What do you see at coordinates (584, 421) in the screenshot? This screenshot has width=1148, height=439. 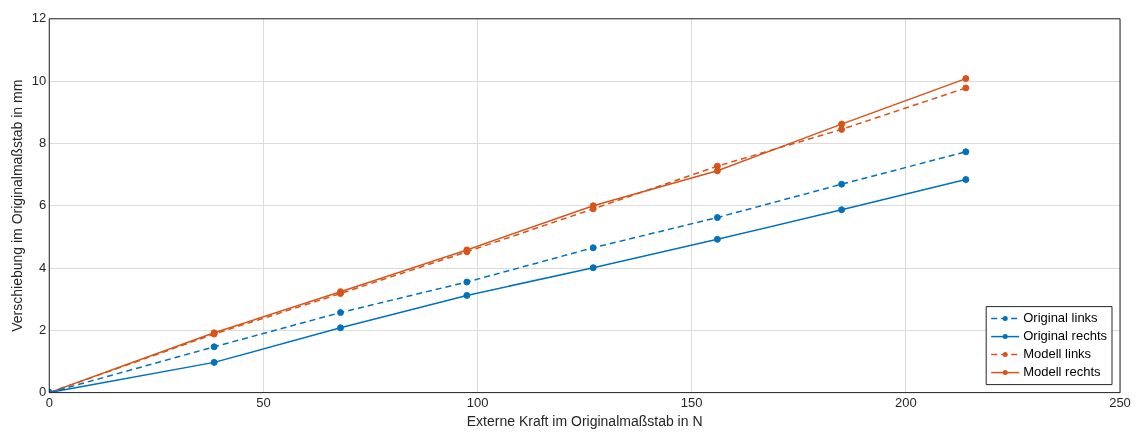 I see `x-axis-title: Externe Kraft im Originalmaßstab in N` at bounding box center [584, 421].